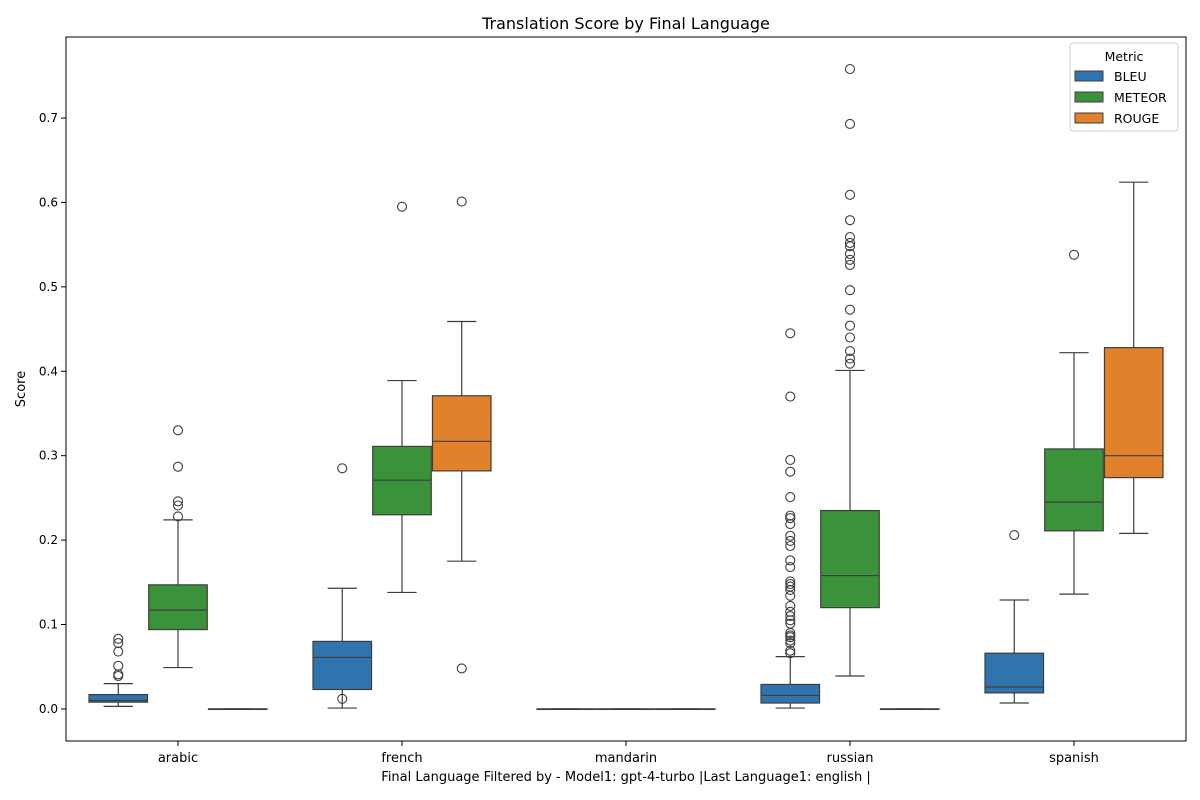 The height and width of the screenshot is (800, 1200). What do you see at coordinates (1130, 76) in the screenshot?
I see `legend-label-bleu: BLEU` at bounding box center [1130, 76].